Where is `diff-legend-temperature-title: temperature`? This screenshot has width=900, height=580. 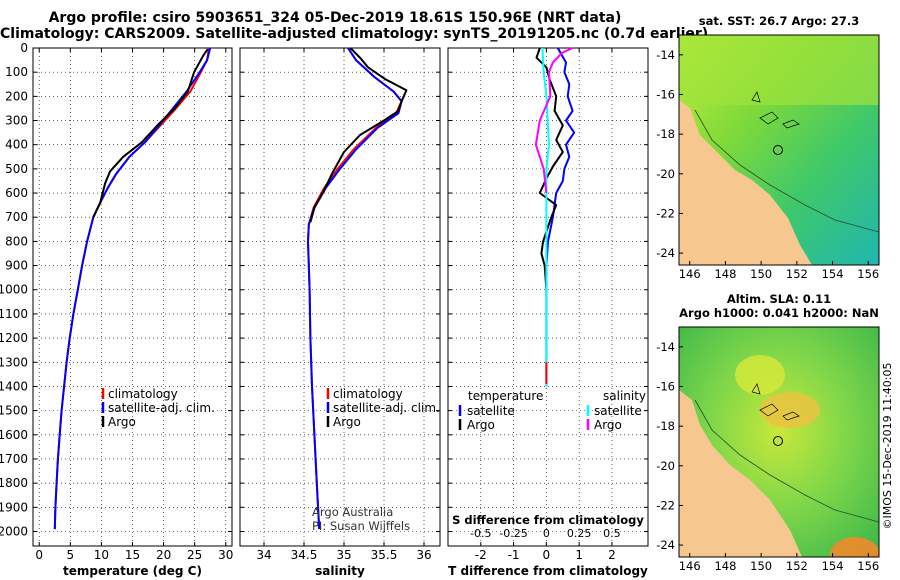
diff-legend-temperature-title: temperature is located at coordinates (505, 396).